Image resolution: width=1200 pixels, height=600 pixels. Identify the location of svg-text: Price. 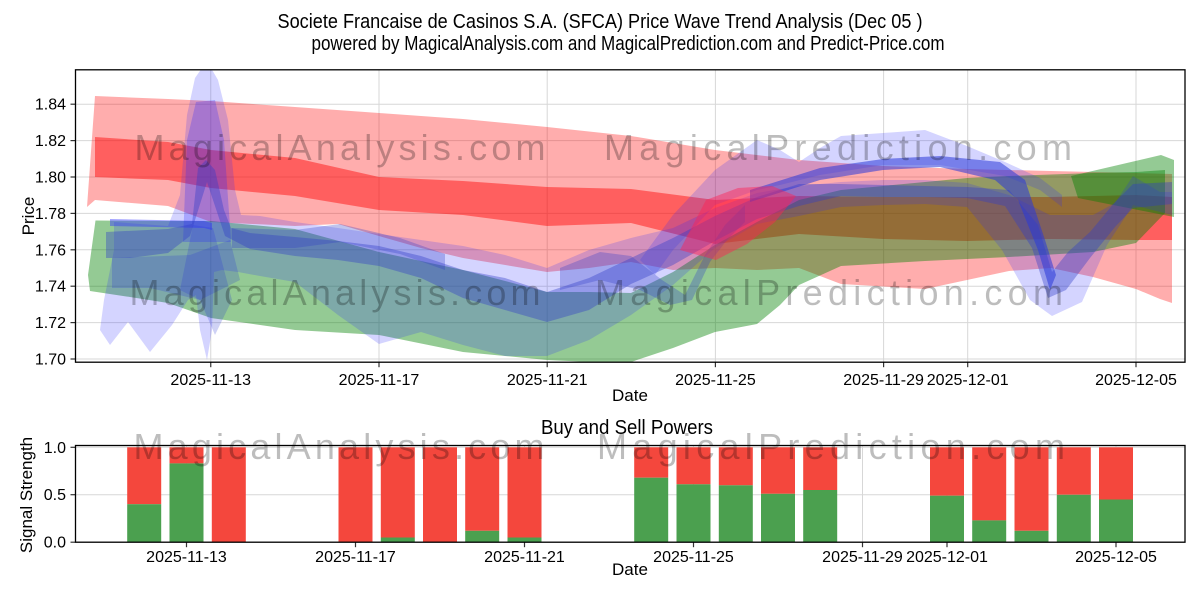
(28, 216).